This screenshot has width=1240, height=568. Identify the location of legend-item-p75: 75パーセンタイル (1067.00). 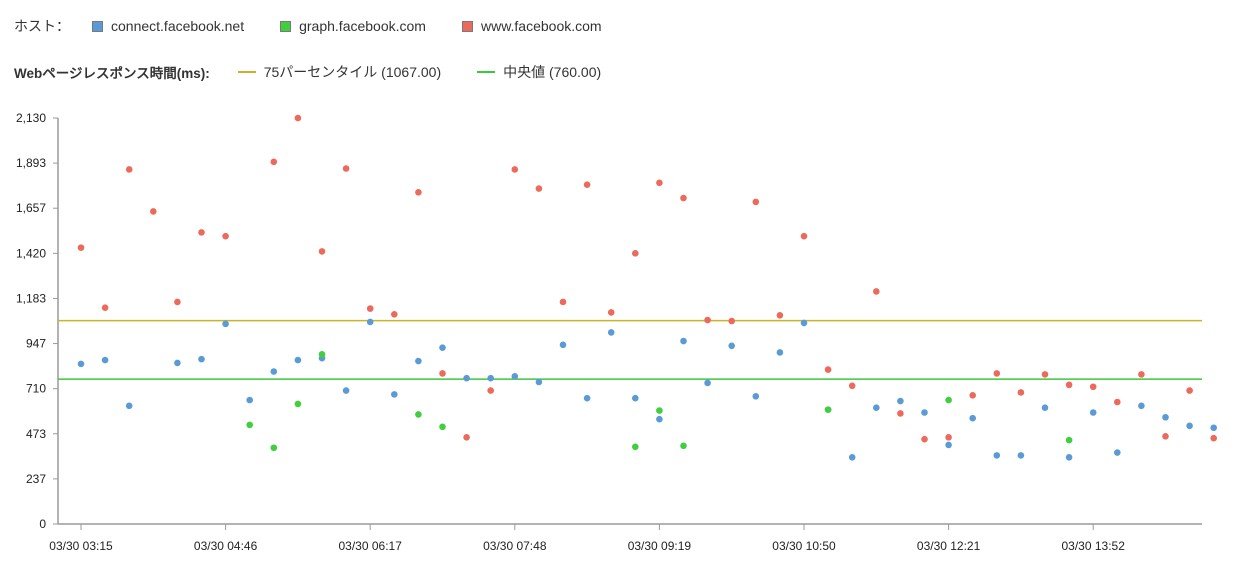
(339, 72).